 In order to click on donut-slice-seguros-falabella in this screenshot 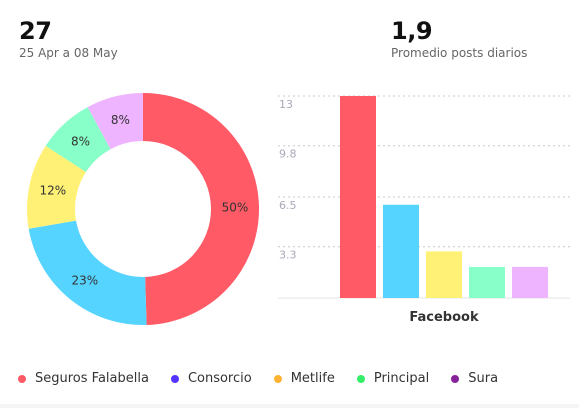, I will do `click(201, 209)`.